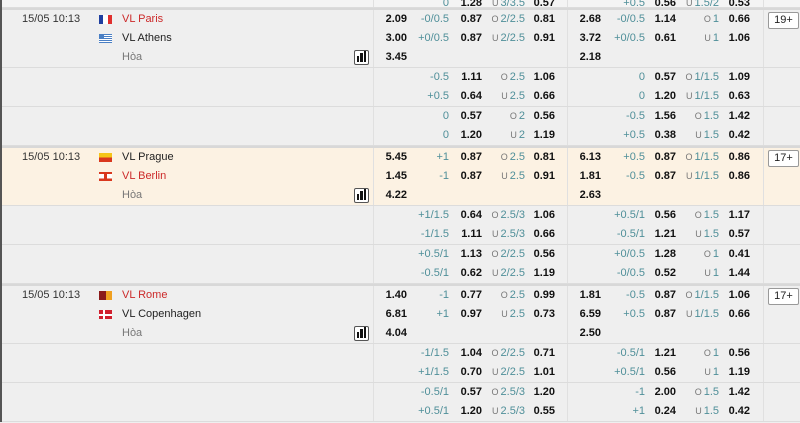  What do you see at coordinates (665, 273) in the screenshot?
I see `half-handicap-odds: 0.52` at bounding box center [665, 273].